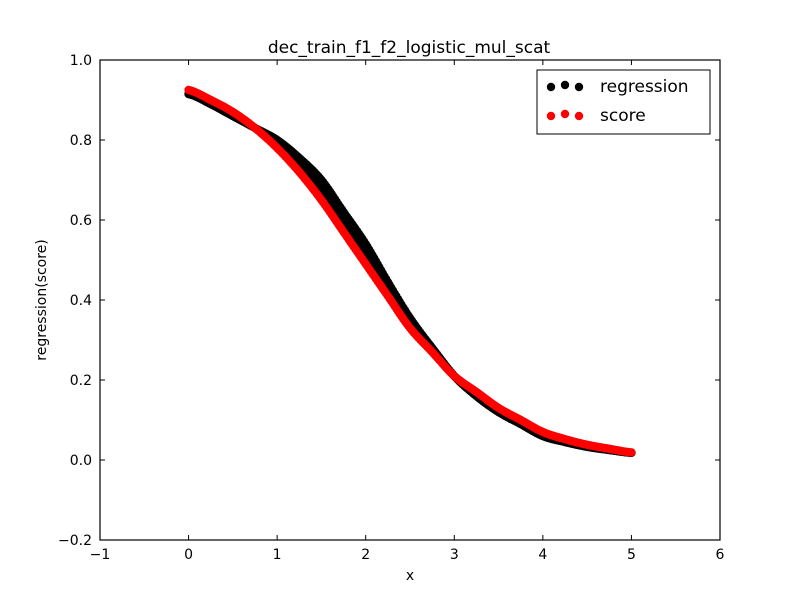  Describe the element at coordinates (100, 555) in the screenshot. I see `x-tick-label: −1` at that location.